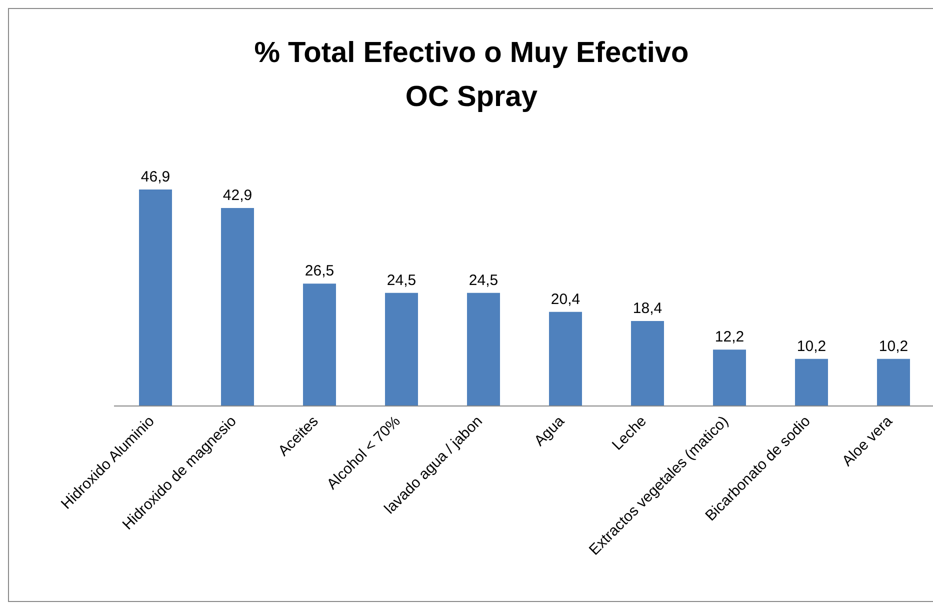  I want to click on data-label: 20,4, so click(565, 299).